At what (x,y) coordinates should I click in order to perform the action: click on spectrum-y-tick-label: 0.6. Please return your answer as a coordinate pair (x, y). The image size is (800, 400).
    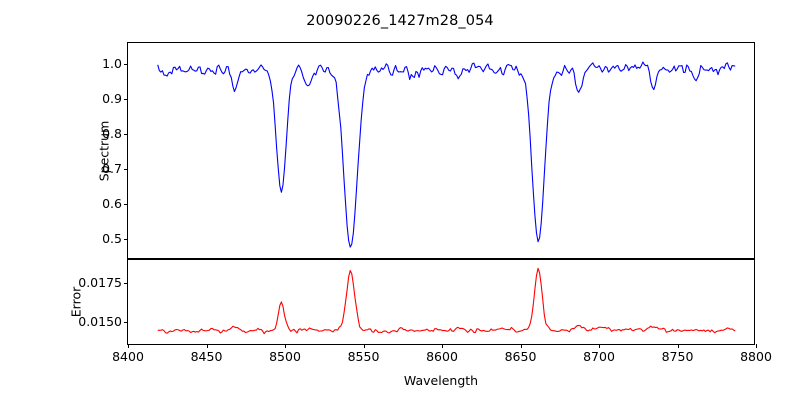
    Looking at the image, I should click on (112, 203).